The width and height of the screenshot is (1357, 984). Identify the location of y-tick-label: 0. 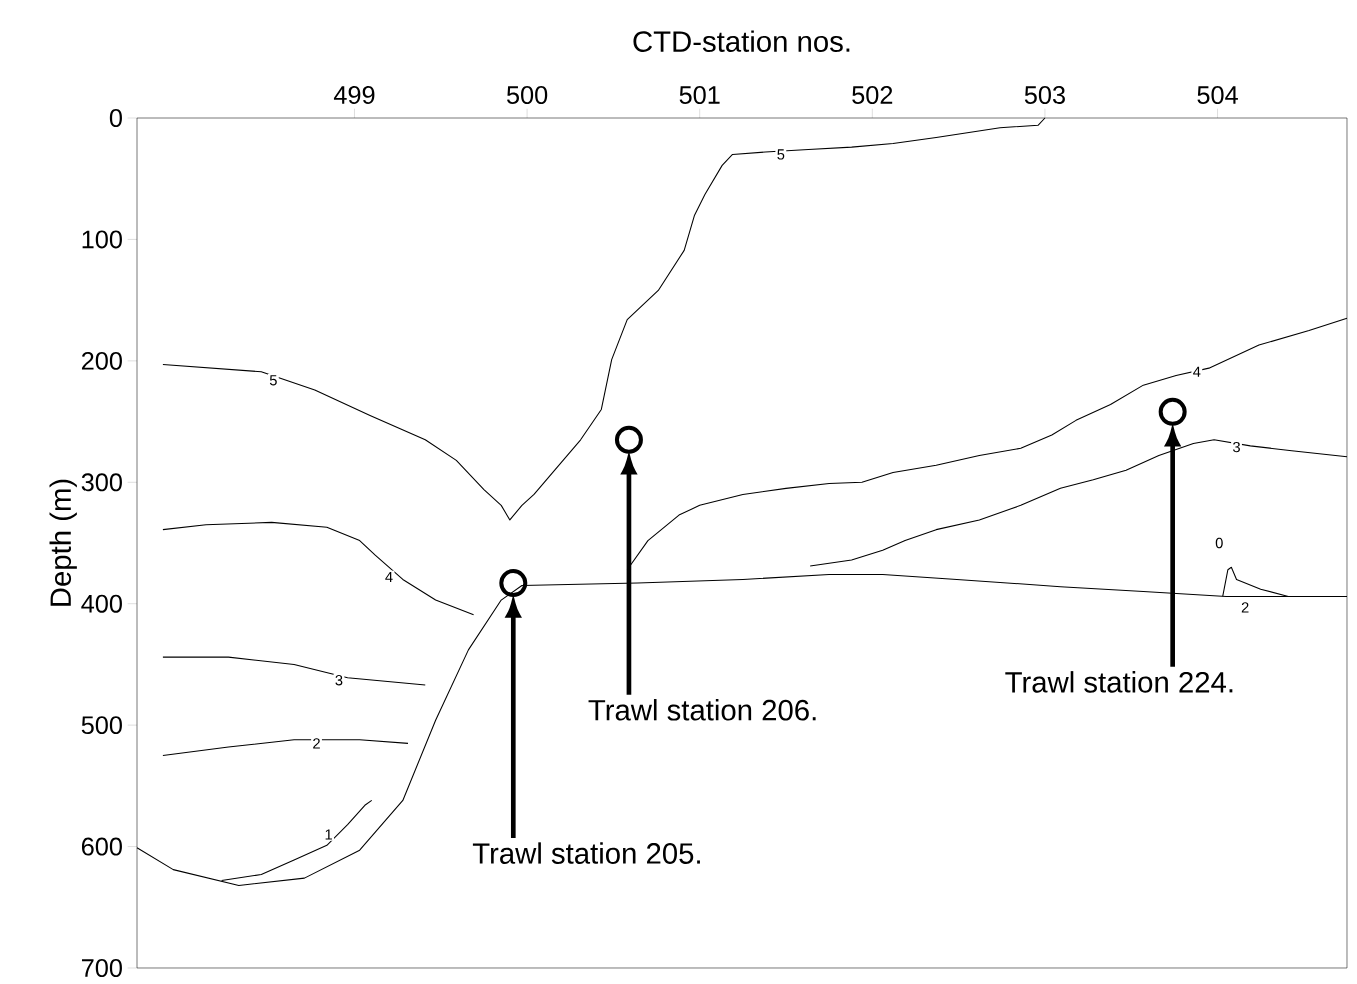
(115, 118).